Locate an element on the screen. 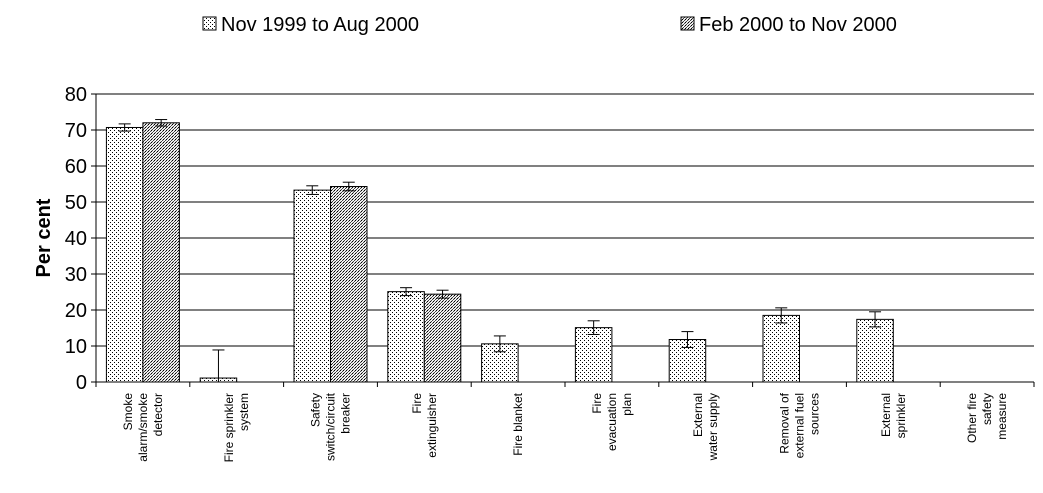 The height and width of the screenshot is (493, 1043). legend-item: Nov 1999 to Aug 2000 is located at coordinates (310, 25).